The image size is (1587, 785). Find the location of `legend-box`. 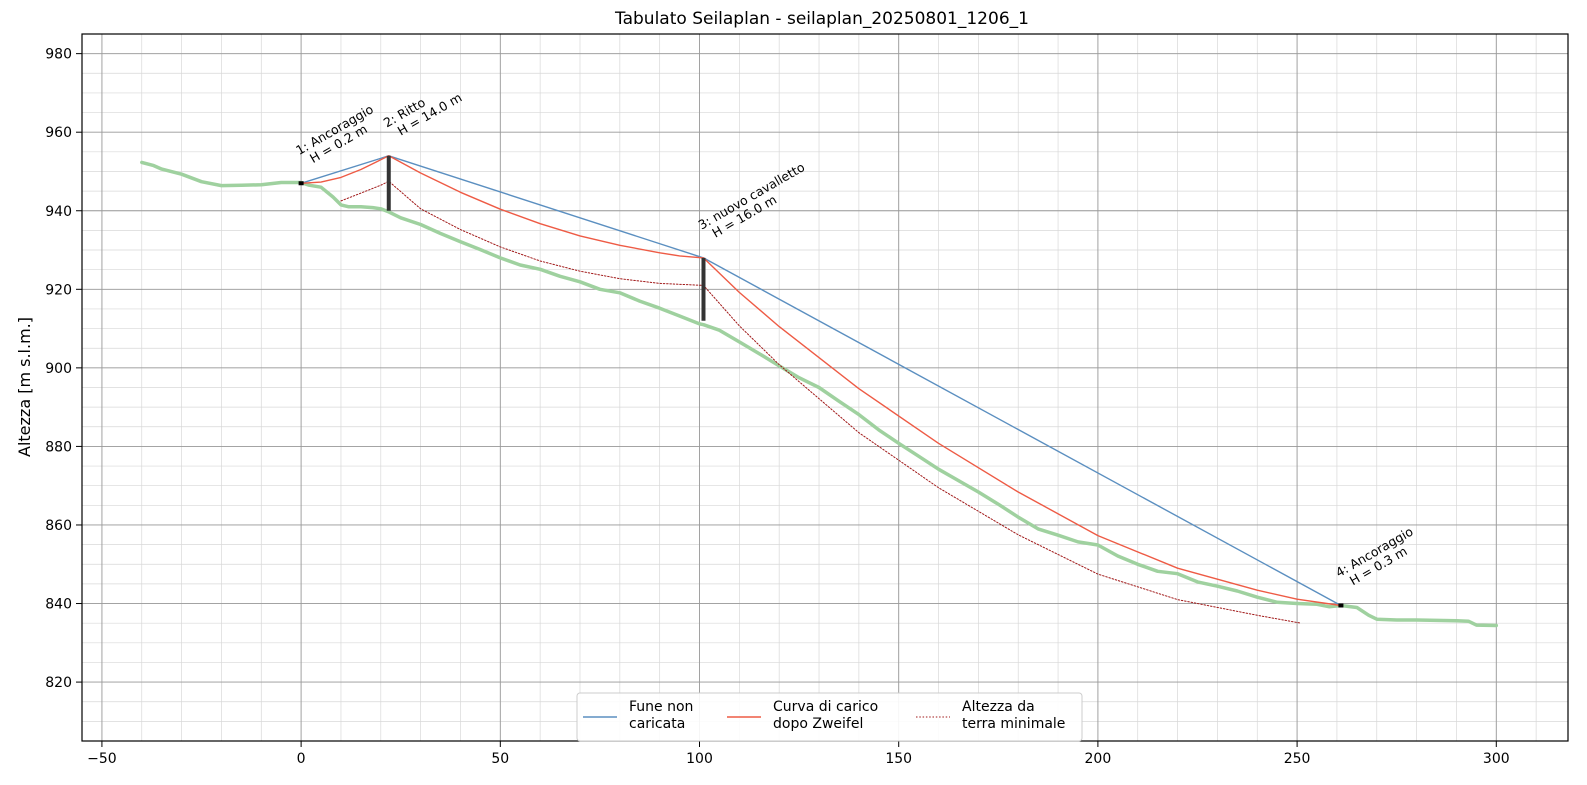

legend-box is located at coordinates (829, 717).